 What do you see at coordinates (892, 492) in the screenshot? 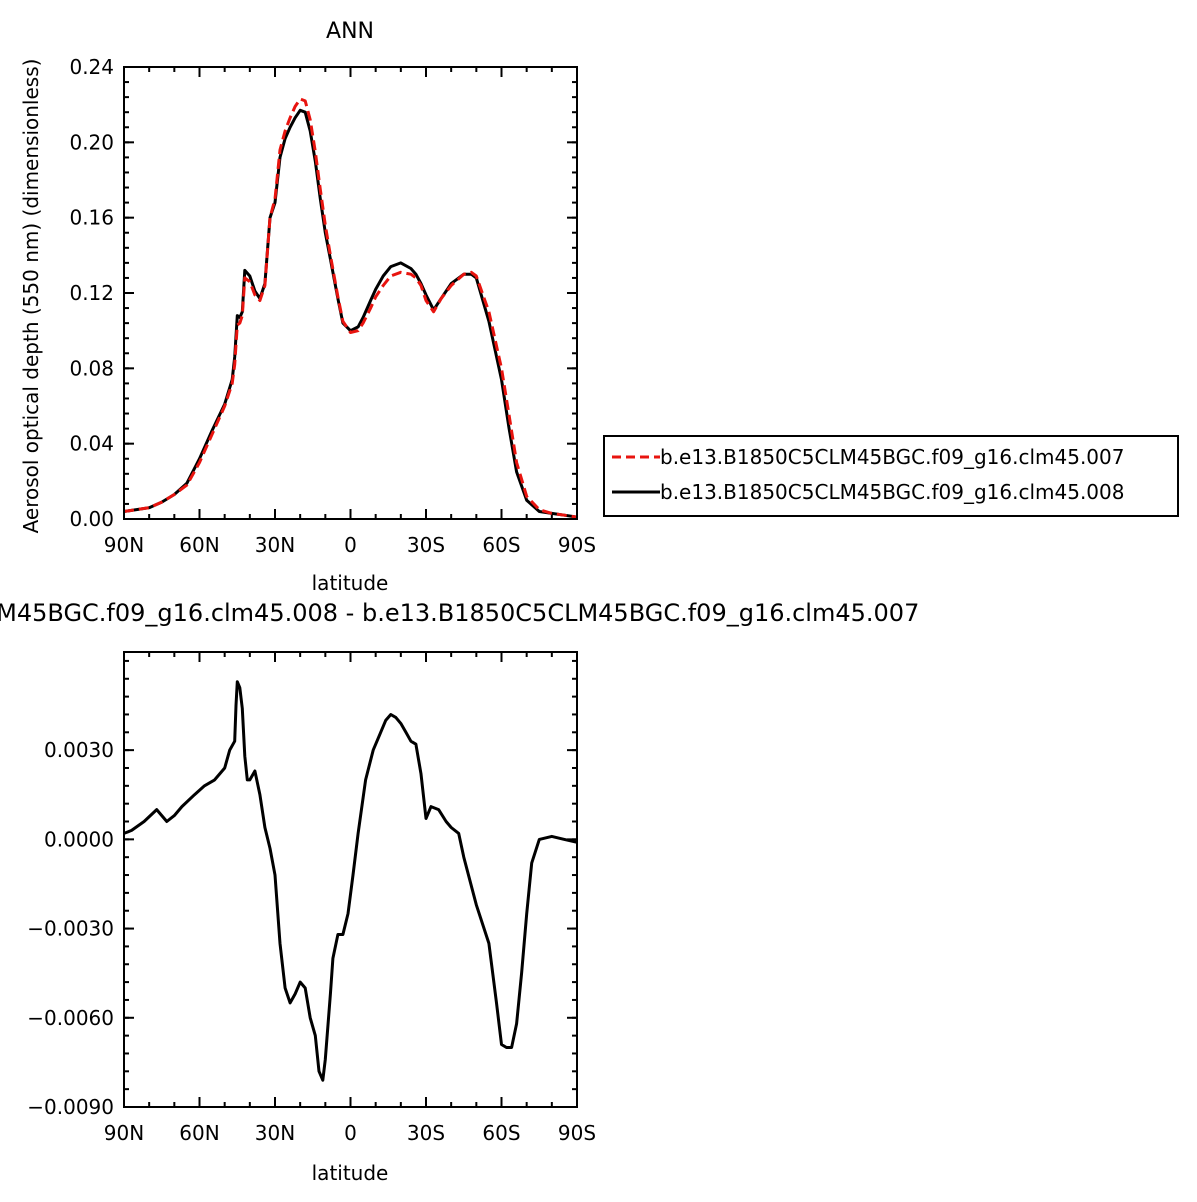
I see `legend-label-series-008: b.e13.B1850C5CLM45BGC.f09_g16.clm45.008` at bounding box center [892, 492].